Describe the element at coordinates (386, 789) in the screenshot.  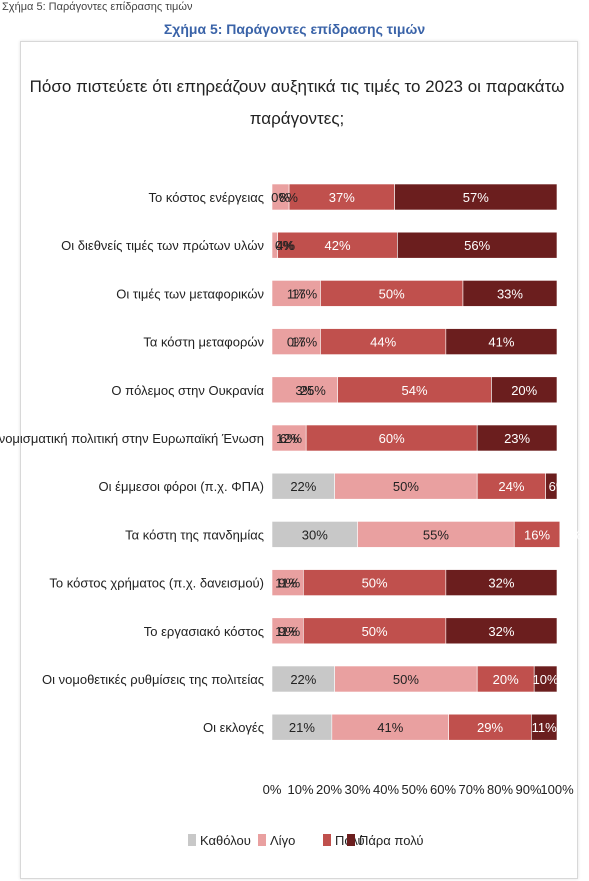
I see `x-tick-label: 40%` at that location.